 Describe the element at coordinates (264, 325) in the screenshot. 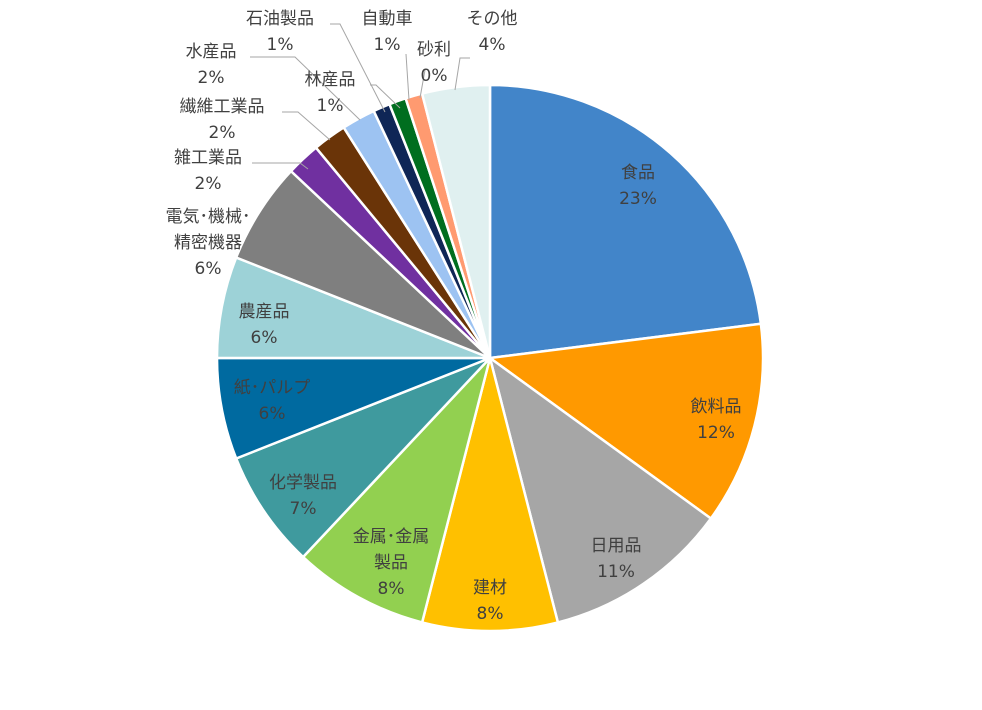

I see `slice-label: 農産品 6%` at that location.